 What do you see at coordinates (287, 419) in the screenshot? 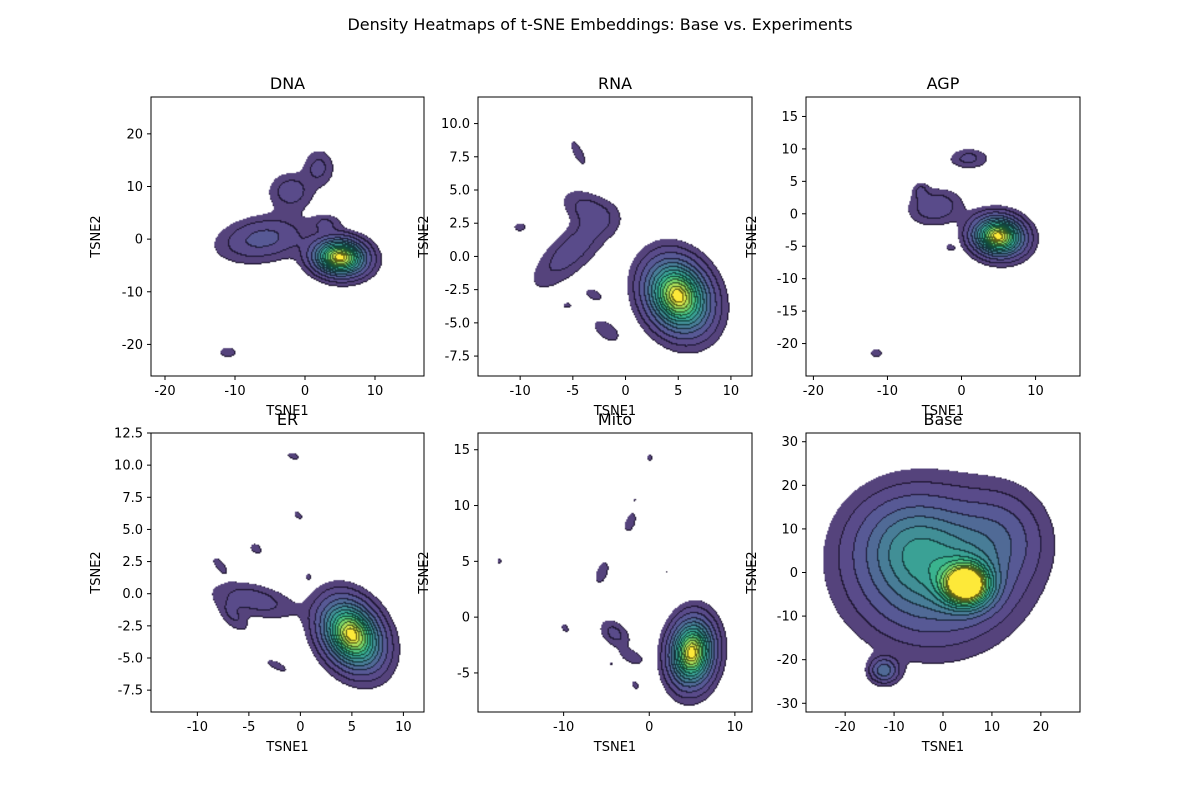
I see `subplot-title: ER` at bounding box center [287, 419].